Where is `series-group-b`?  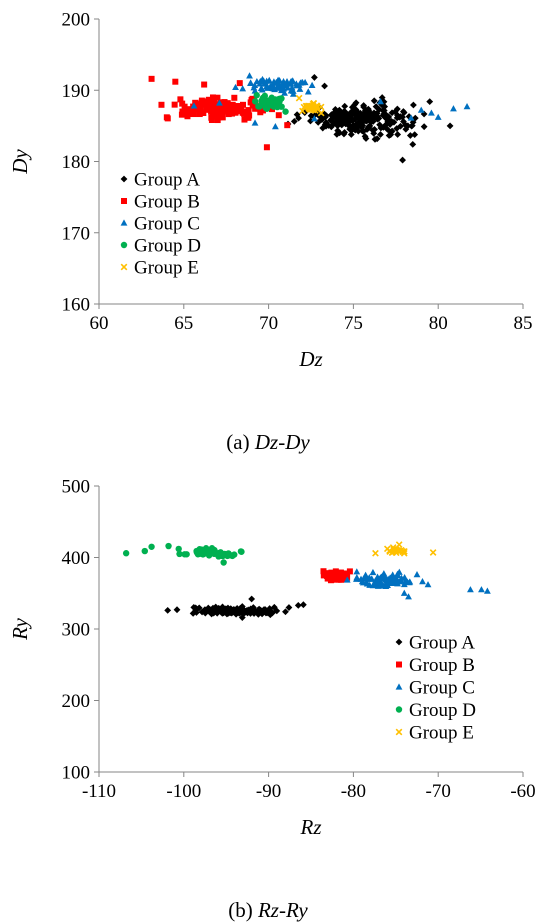
series-group-b is located at coordinates (336, 576).